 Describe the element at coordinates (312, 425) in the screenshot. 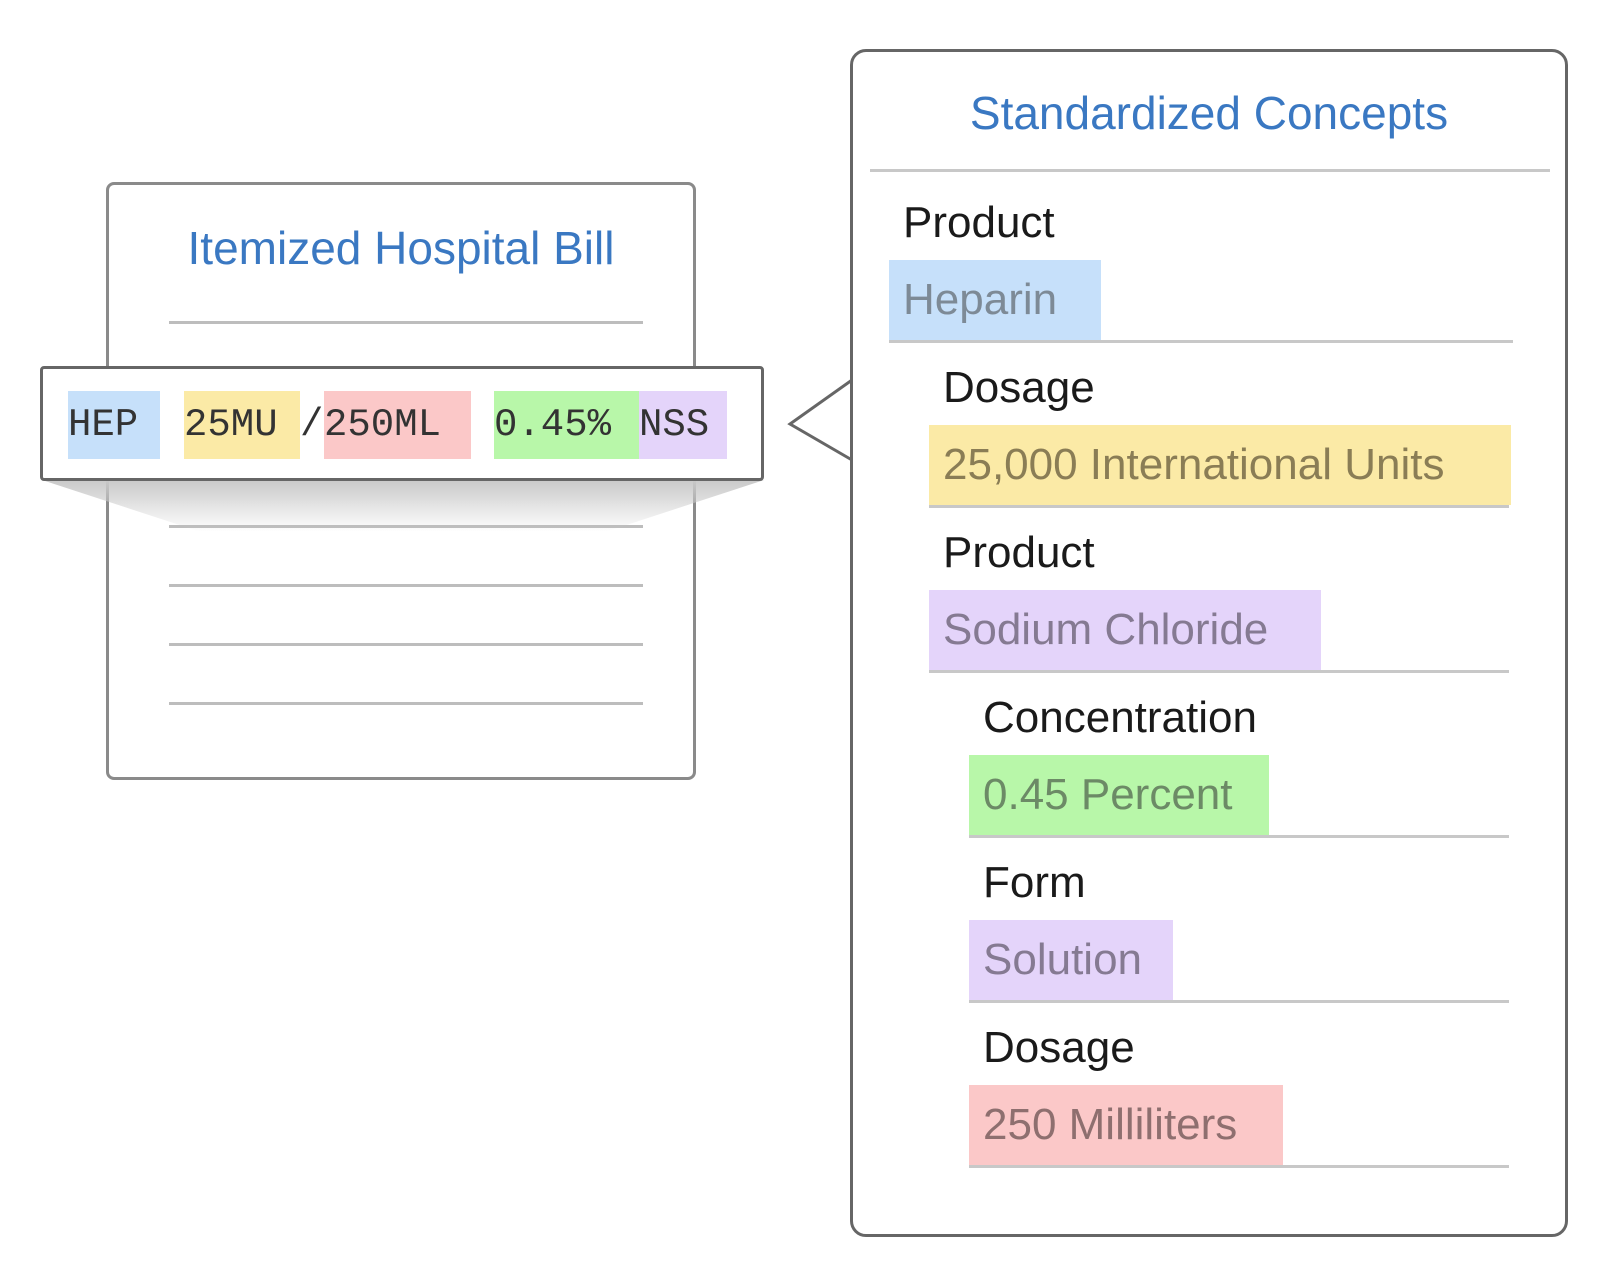

I see `code-token-slash: /` at that location.